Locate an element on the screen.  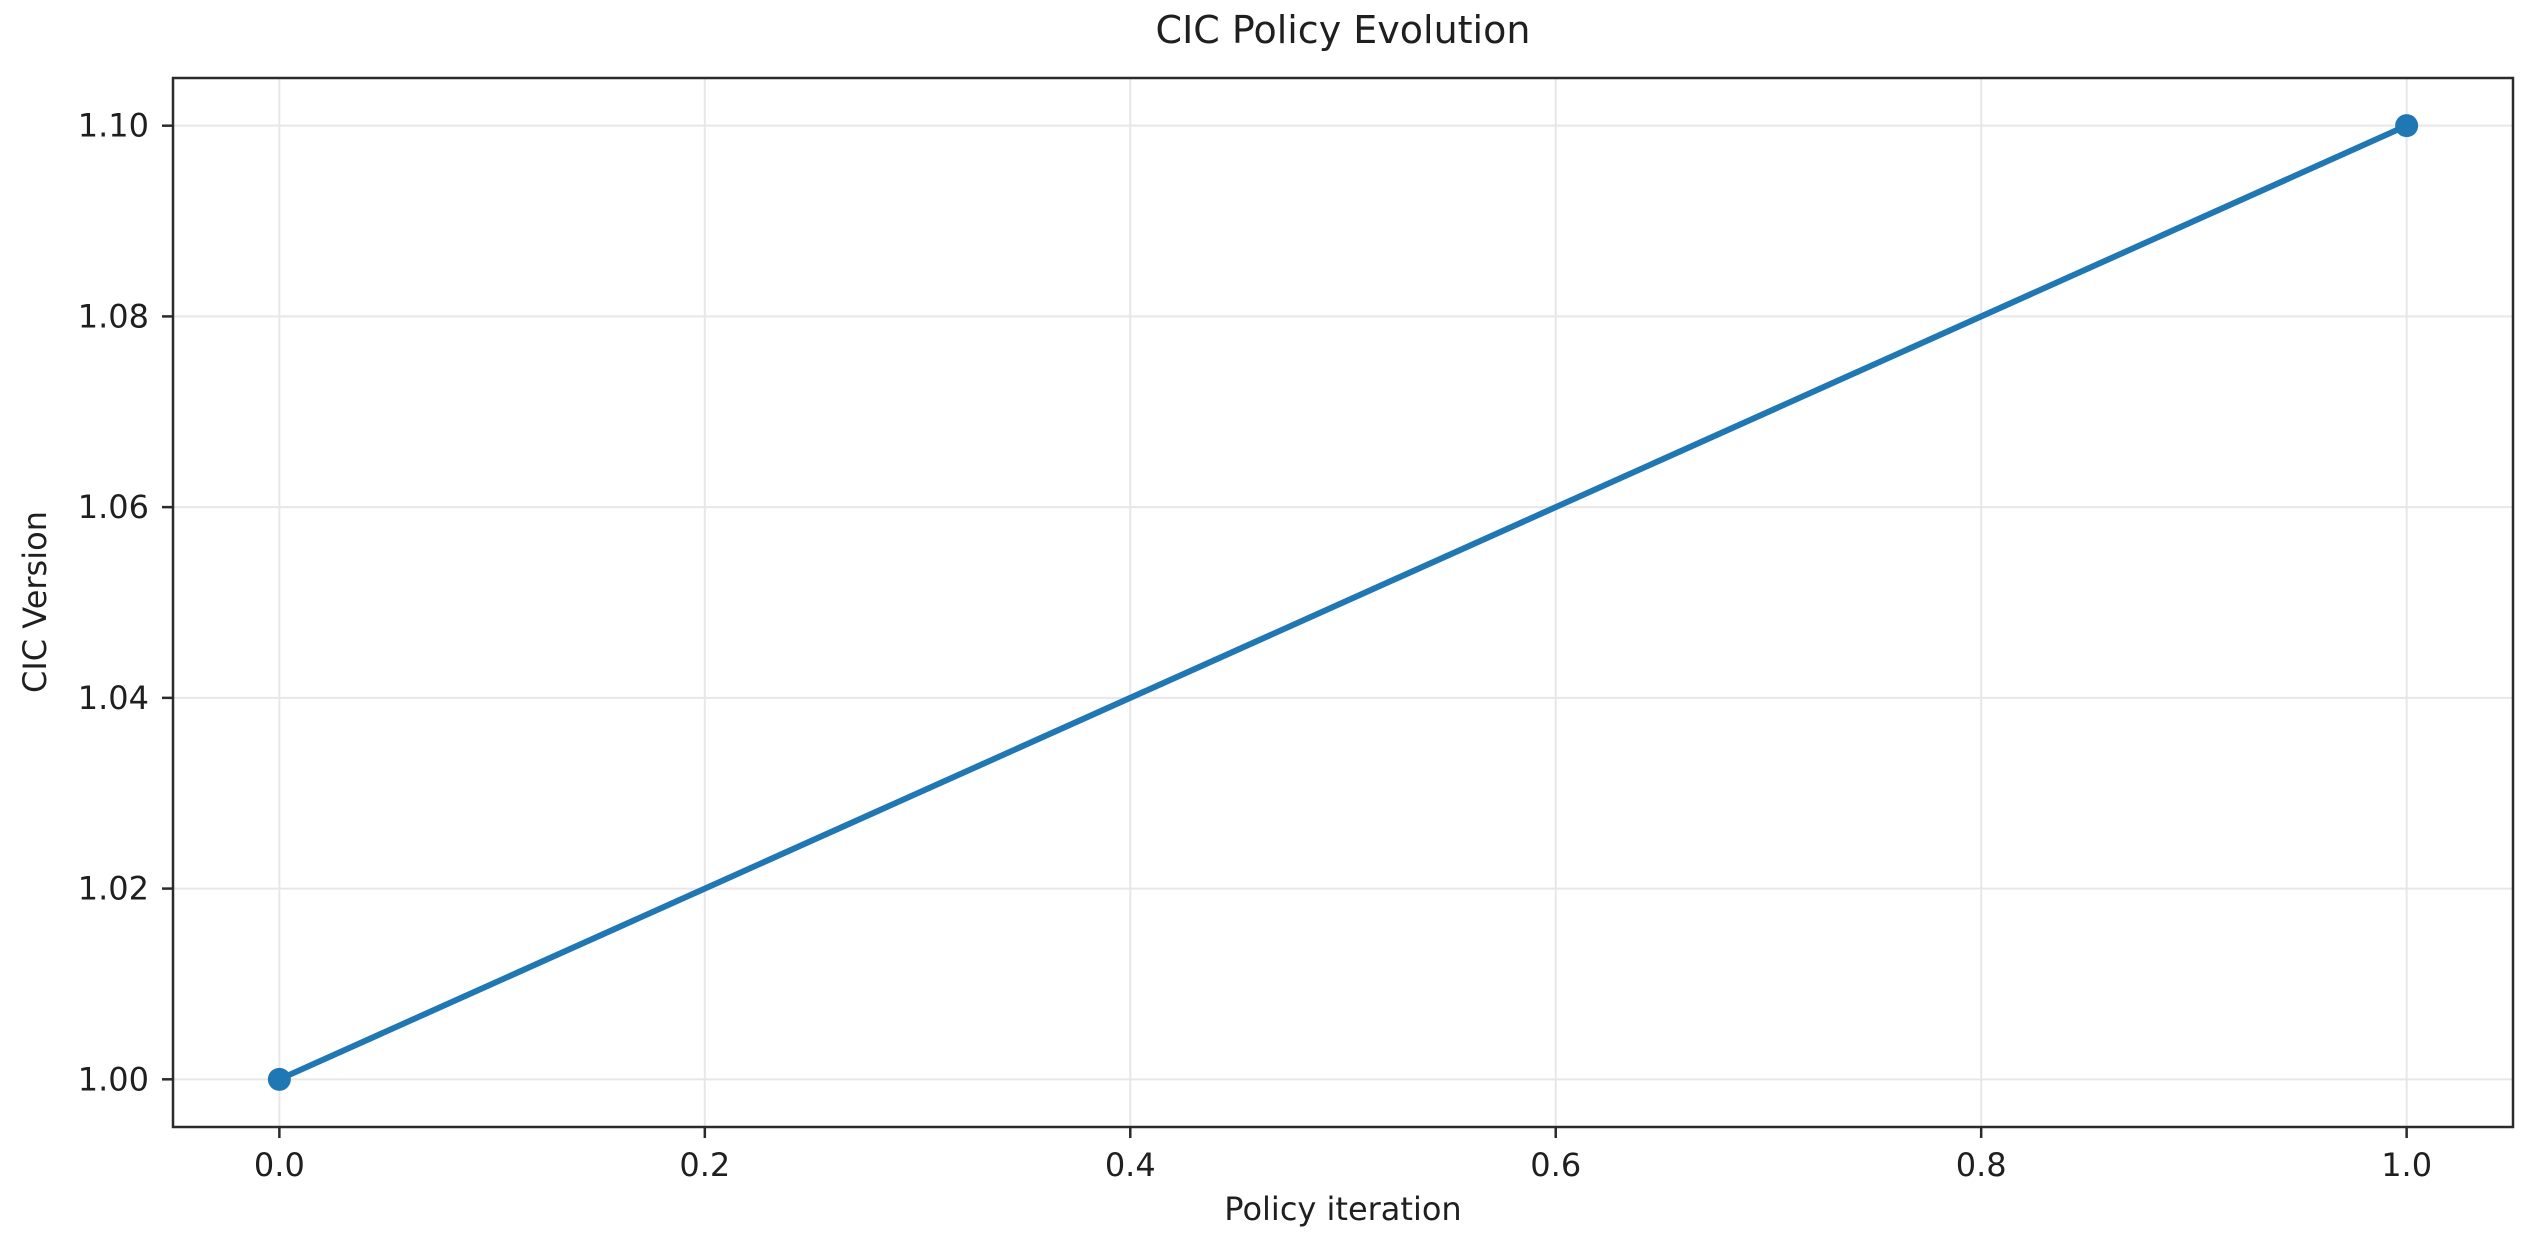
y-tick-label: 1.08 is located at coordinates (113, 316).